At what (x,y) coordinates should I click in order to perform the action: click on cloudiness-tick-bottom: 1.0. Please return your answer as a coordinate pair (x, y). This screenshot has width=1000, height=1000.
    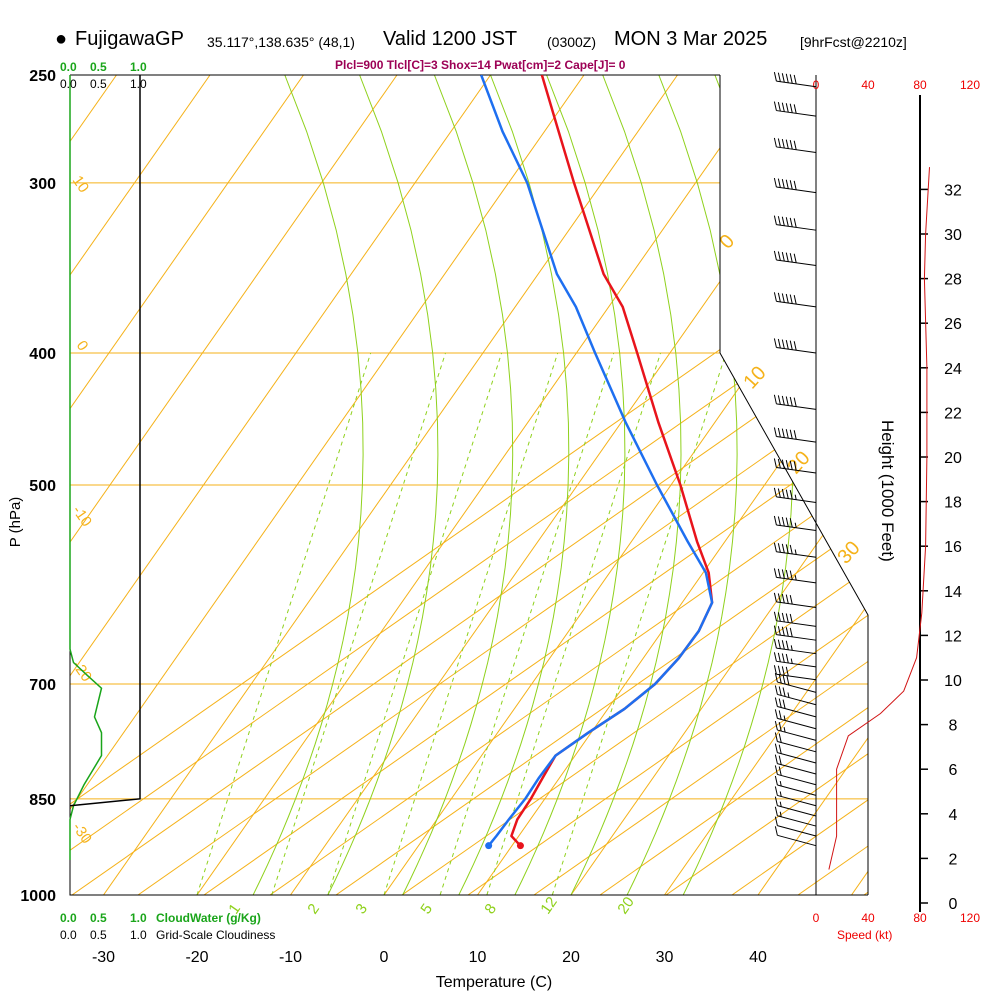
    Looking at the image, I should click on (138, 935).